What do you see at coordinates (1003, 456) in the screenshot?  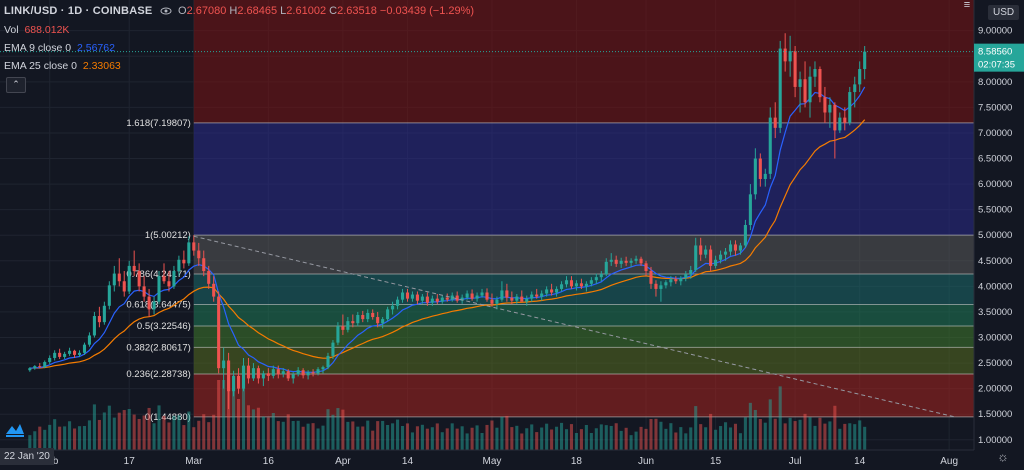 I see `gear-icon: ☼` at bounding box center [1003, 456].